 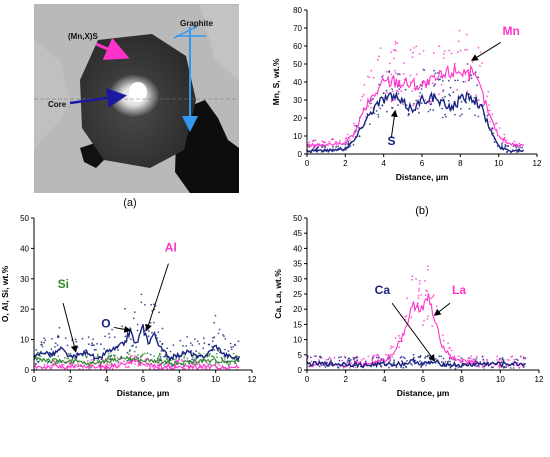 What do you see at coordinates (307, 163) in the screenshot?
I see `x-tick-label: 0` at bounding box center [307, 163].